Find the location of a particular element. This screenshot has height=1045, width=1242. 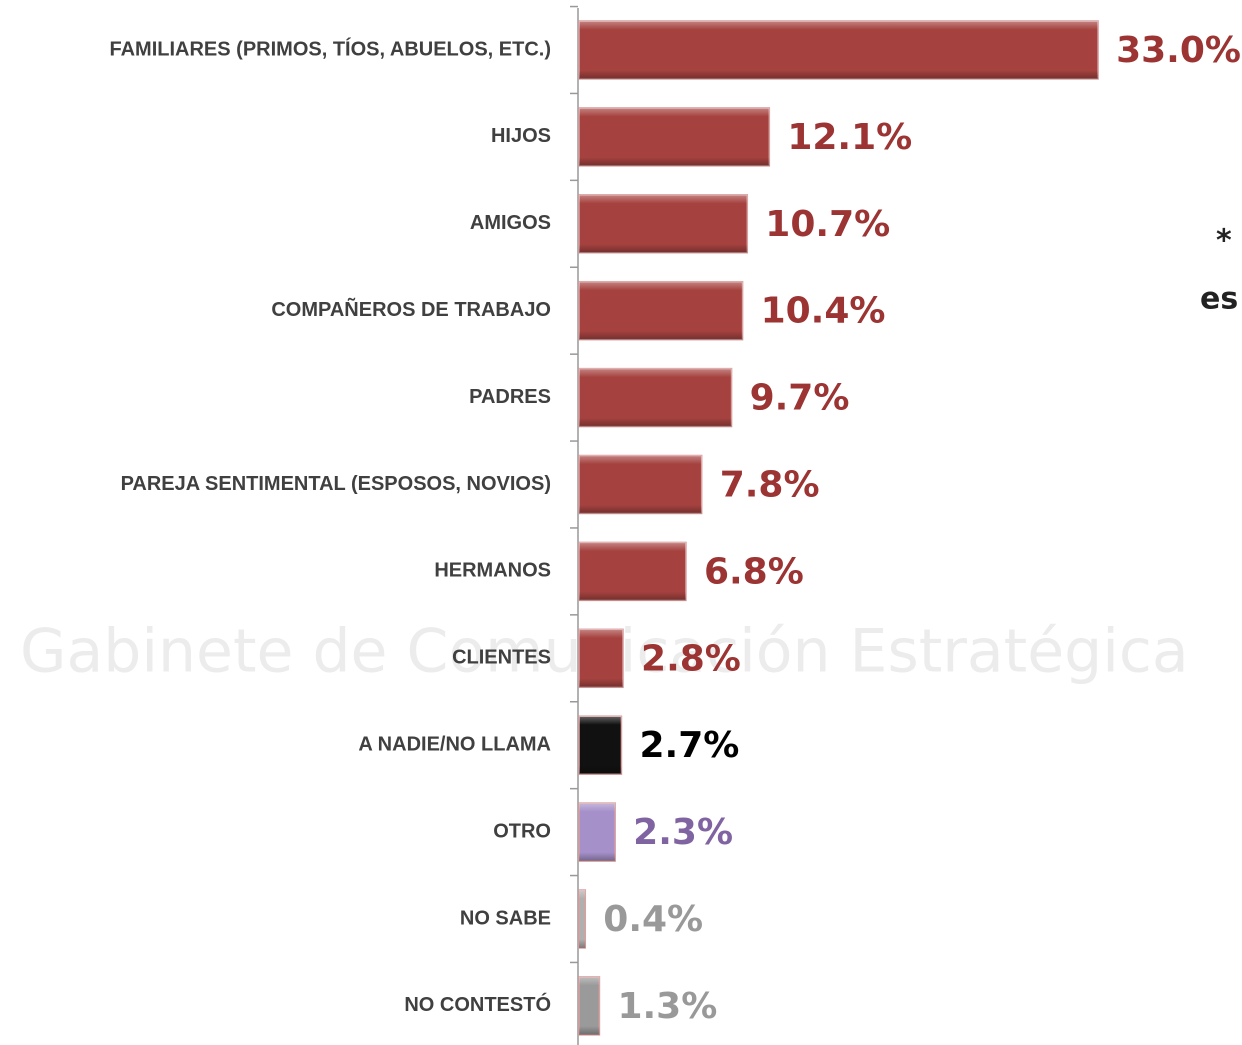

value-label: 33.0% is located at coordinates (1178, 50).